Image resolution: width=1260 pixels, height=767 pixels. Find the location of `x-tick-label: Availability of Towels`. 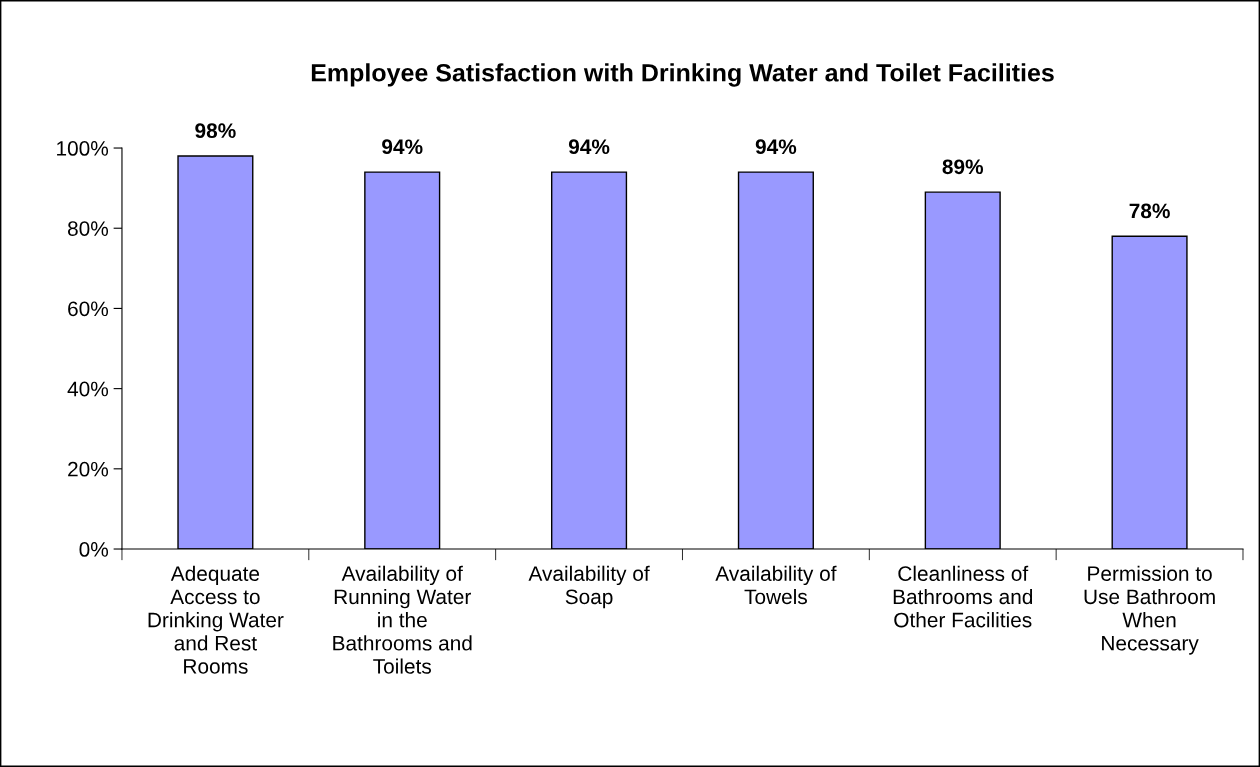

x-tick-label: Availability of Towels is located at coordinates (776, 585).